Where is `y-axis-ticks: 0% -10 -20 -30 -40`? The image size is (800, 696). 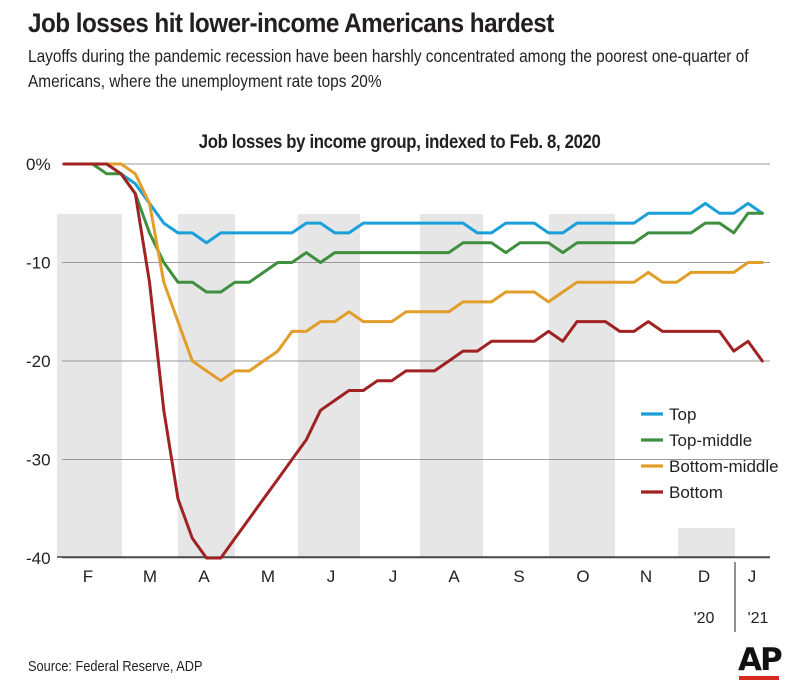
y-axis-ticks: 0% -10 -20 -30 -40 is located at coordinates (38, 361).